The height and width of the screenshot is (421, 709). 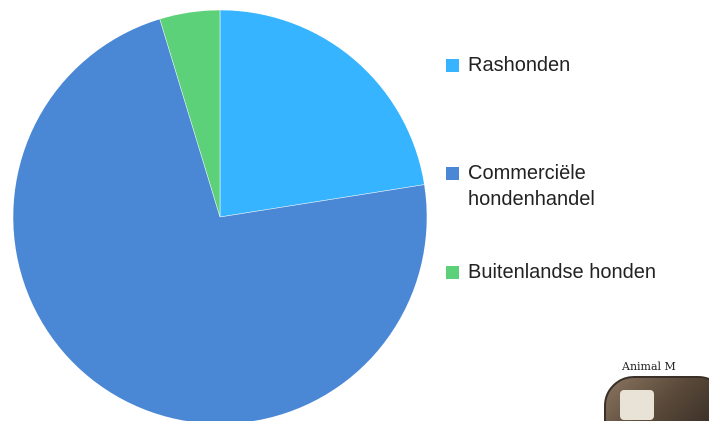 I want to click on logo: Animal M, so click(x=652, y=390).